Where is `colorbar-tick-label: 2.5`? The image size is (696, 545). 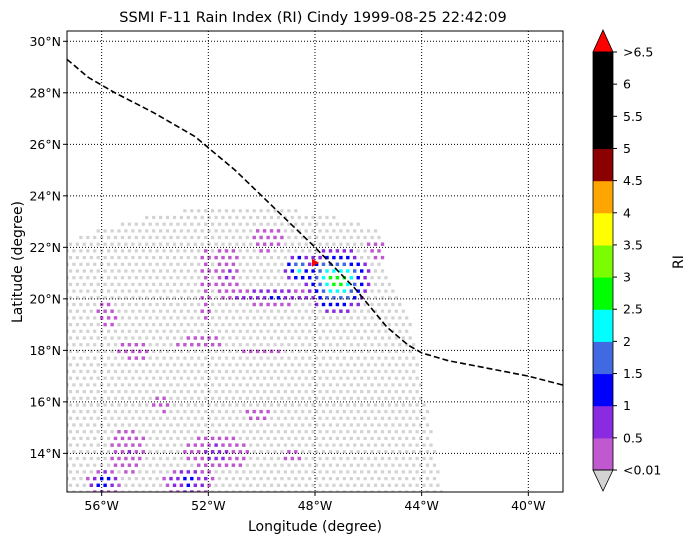 colorbar-tick-label: 2.5 is located at coordinates (633, 309).